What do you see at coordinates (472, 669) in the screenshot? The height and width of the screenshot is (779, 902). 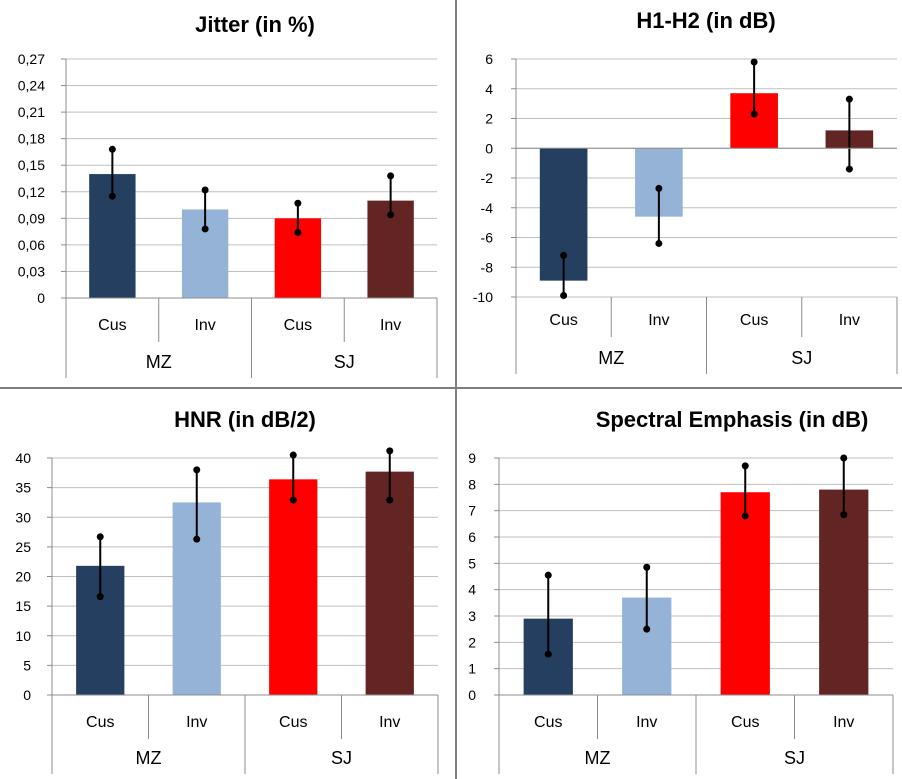 I see `y-tick-label: 1` at bounding box center [472, 669].